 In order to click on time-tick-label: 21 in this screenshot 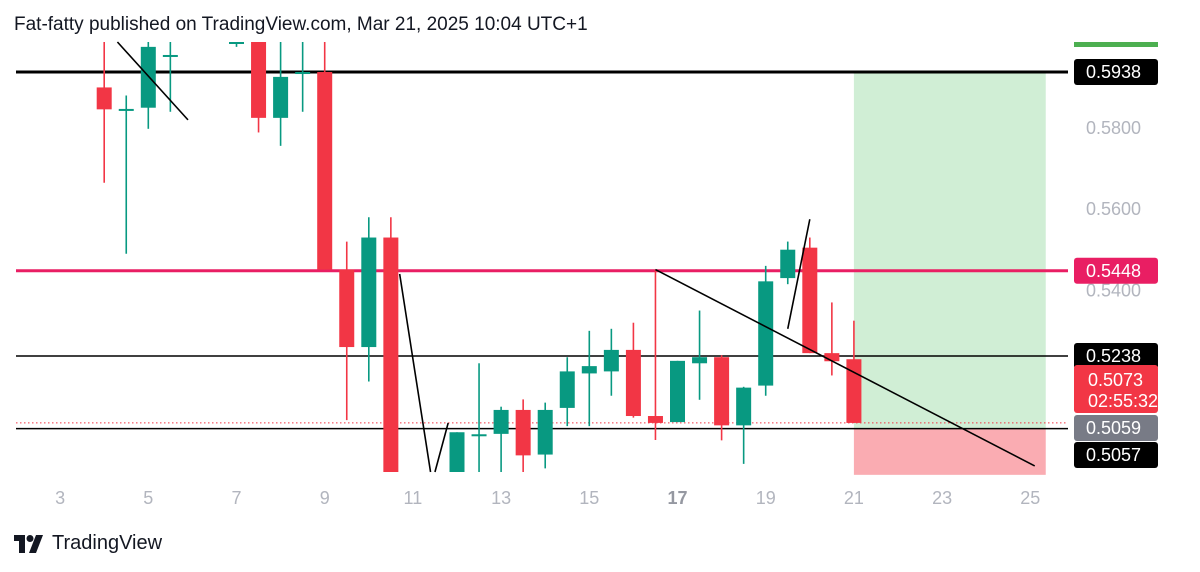, I will do `click(854, 498)`.